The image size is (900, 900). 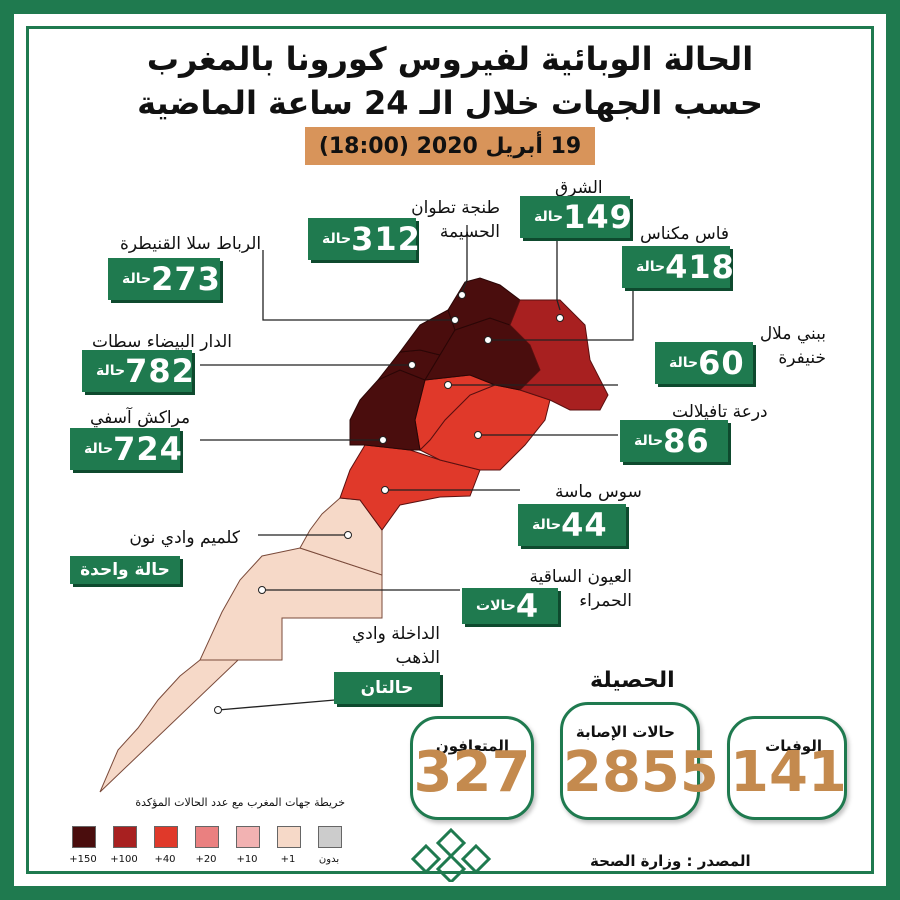 What do you see at coordinates (148, 449) in the screenshot?
I see `count-marrakech: 724` at bounding box center [148, 449].